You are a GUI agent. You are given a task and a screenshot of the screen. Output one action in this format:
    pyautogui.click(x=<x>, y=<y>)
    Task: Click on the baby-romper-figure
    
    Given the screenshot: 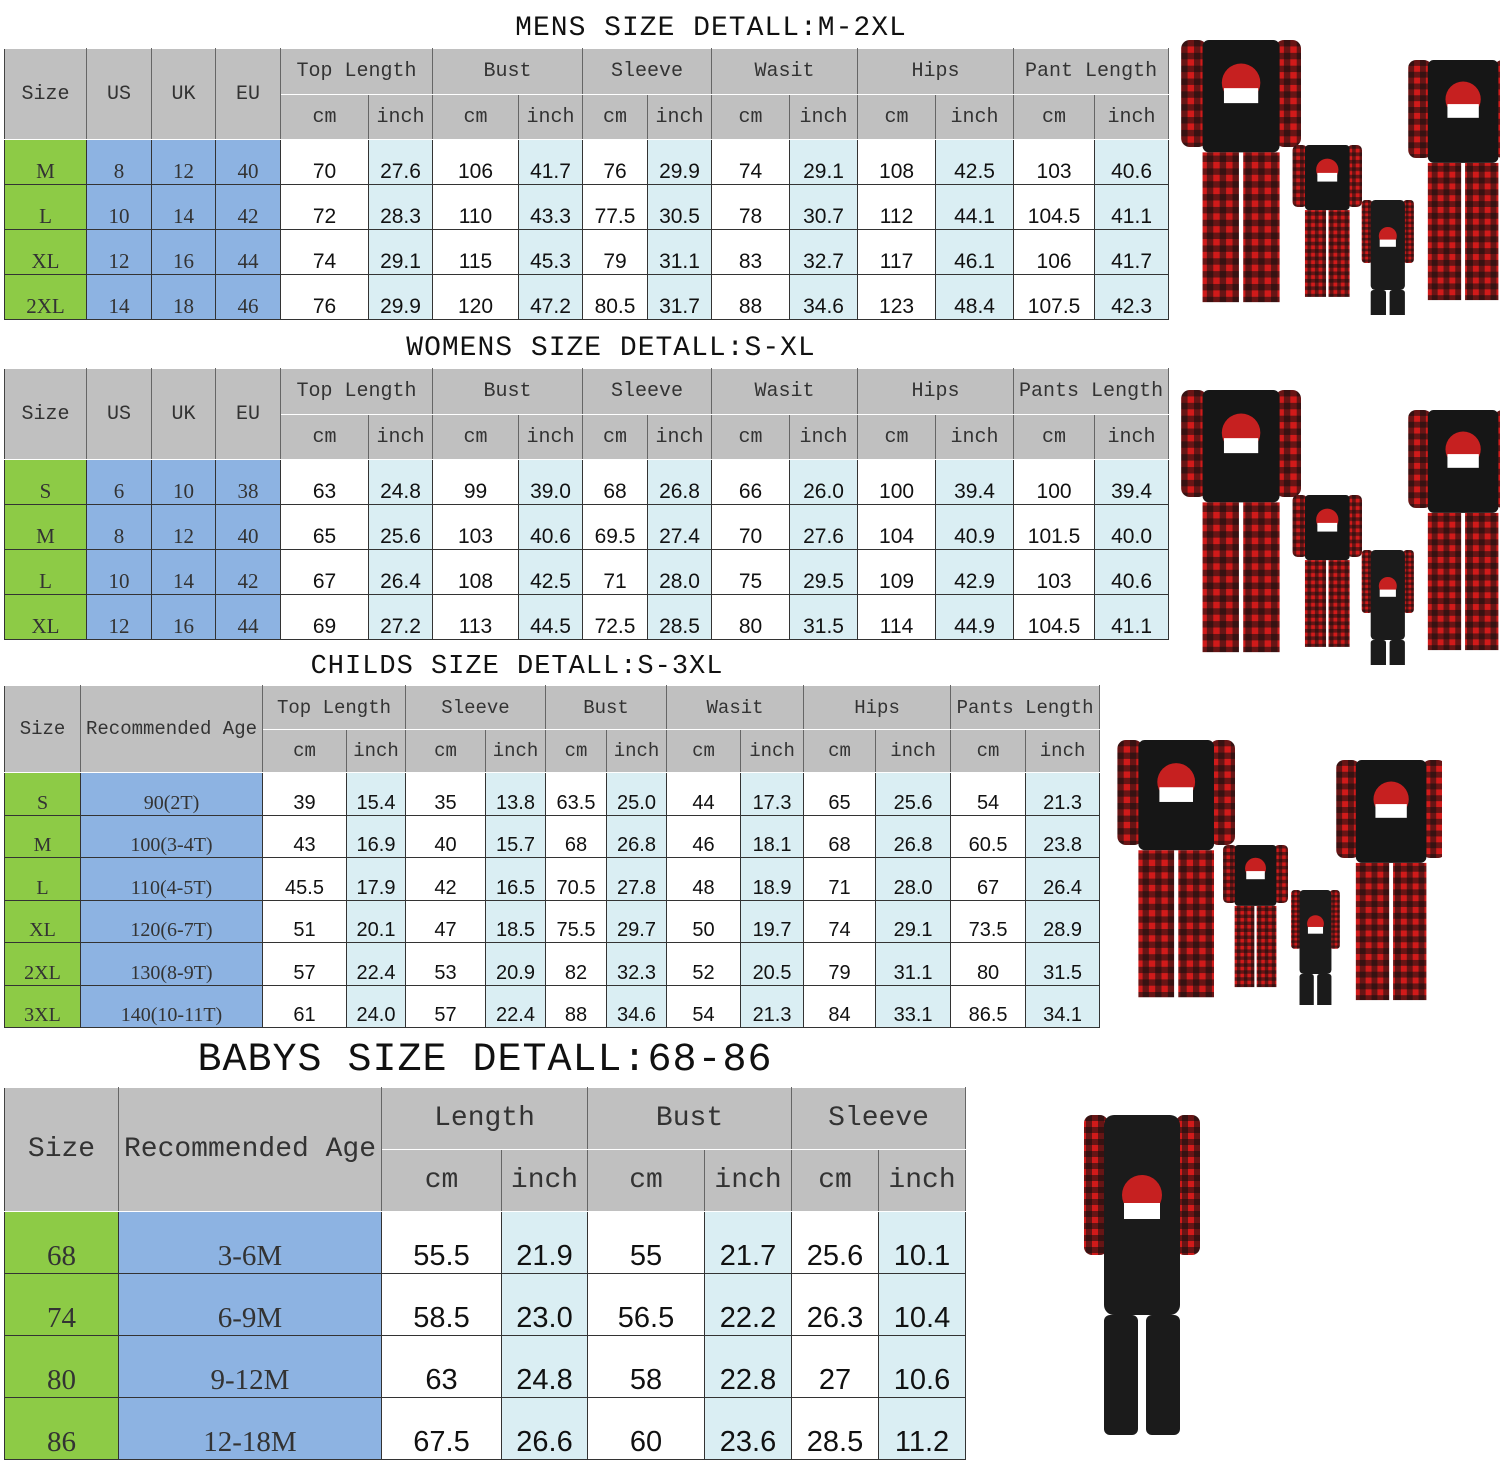 What is the action you would take?
    pyautogui.click(x=1142, y=1275)
    